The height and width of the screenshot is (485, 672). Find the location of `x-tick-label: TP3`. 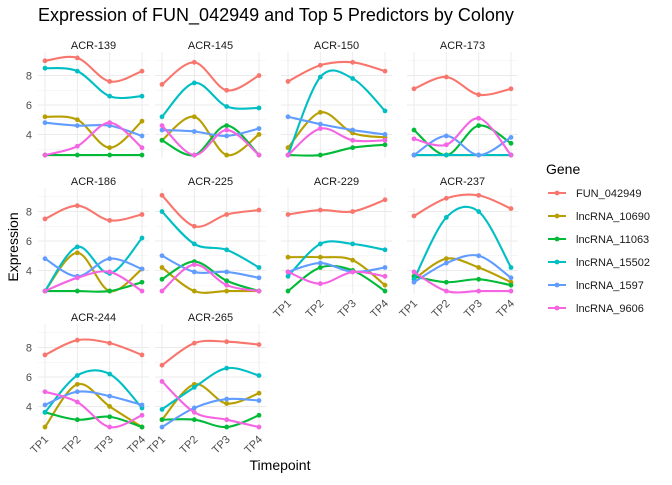

x-tick-label: TP3 is located at coordinates (104, 445).